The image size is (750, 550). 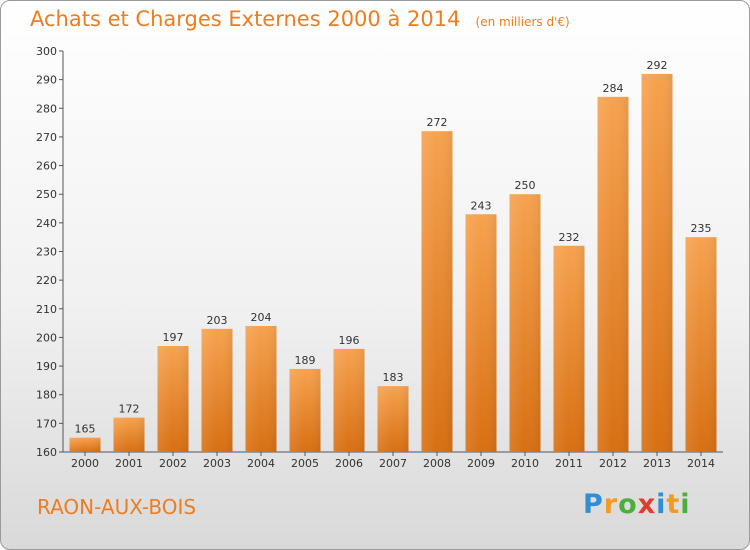 I want to click on y-tick-label: 210, so click(x=46, y=309).